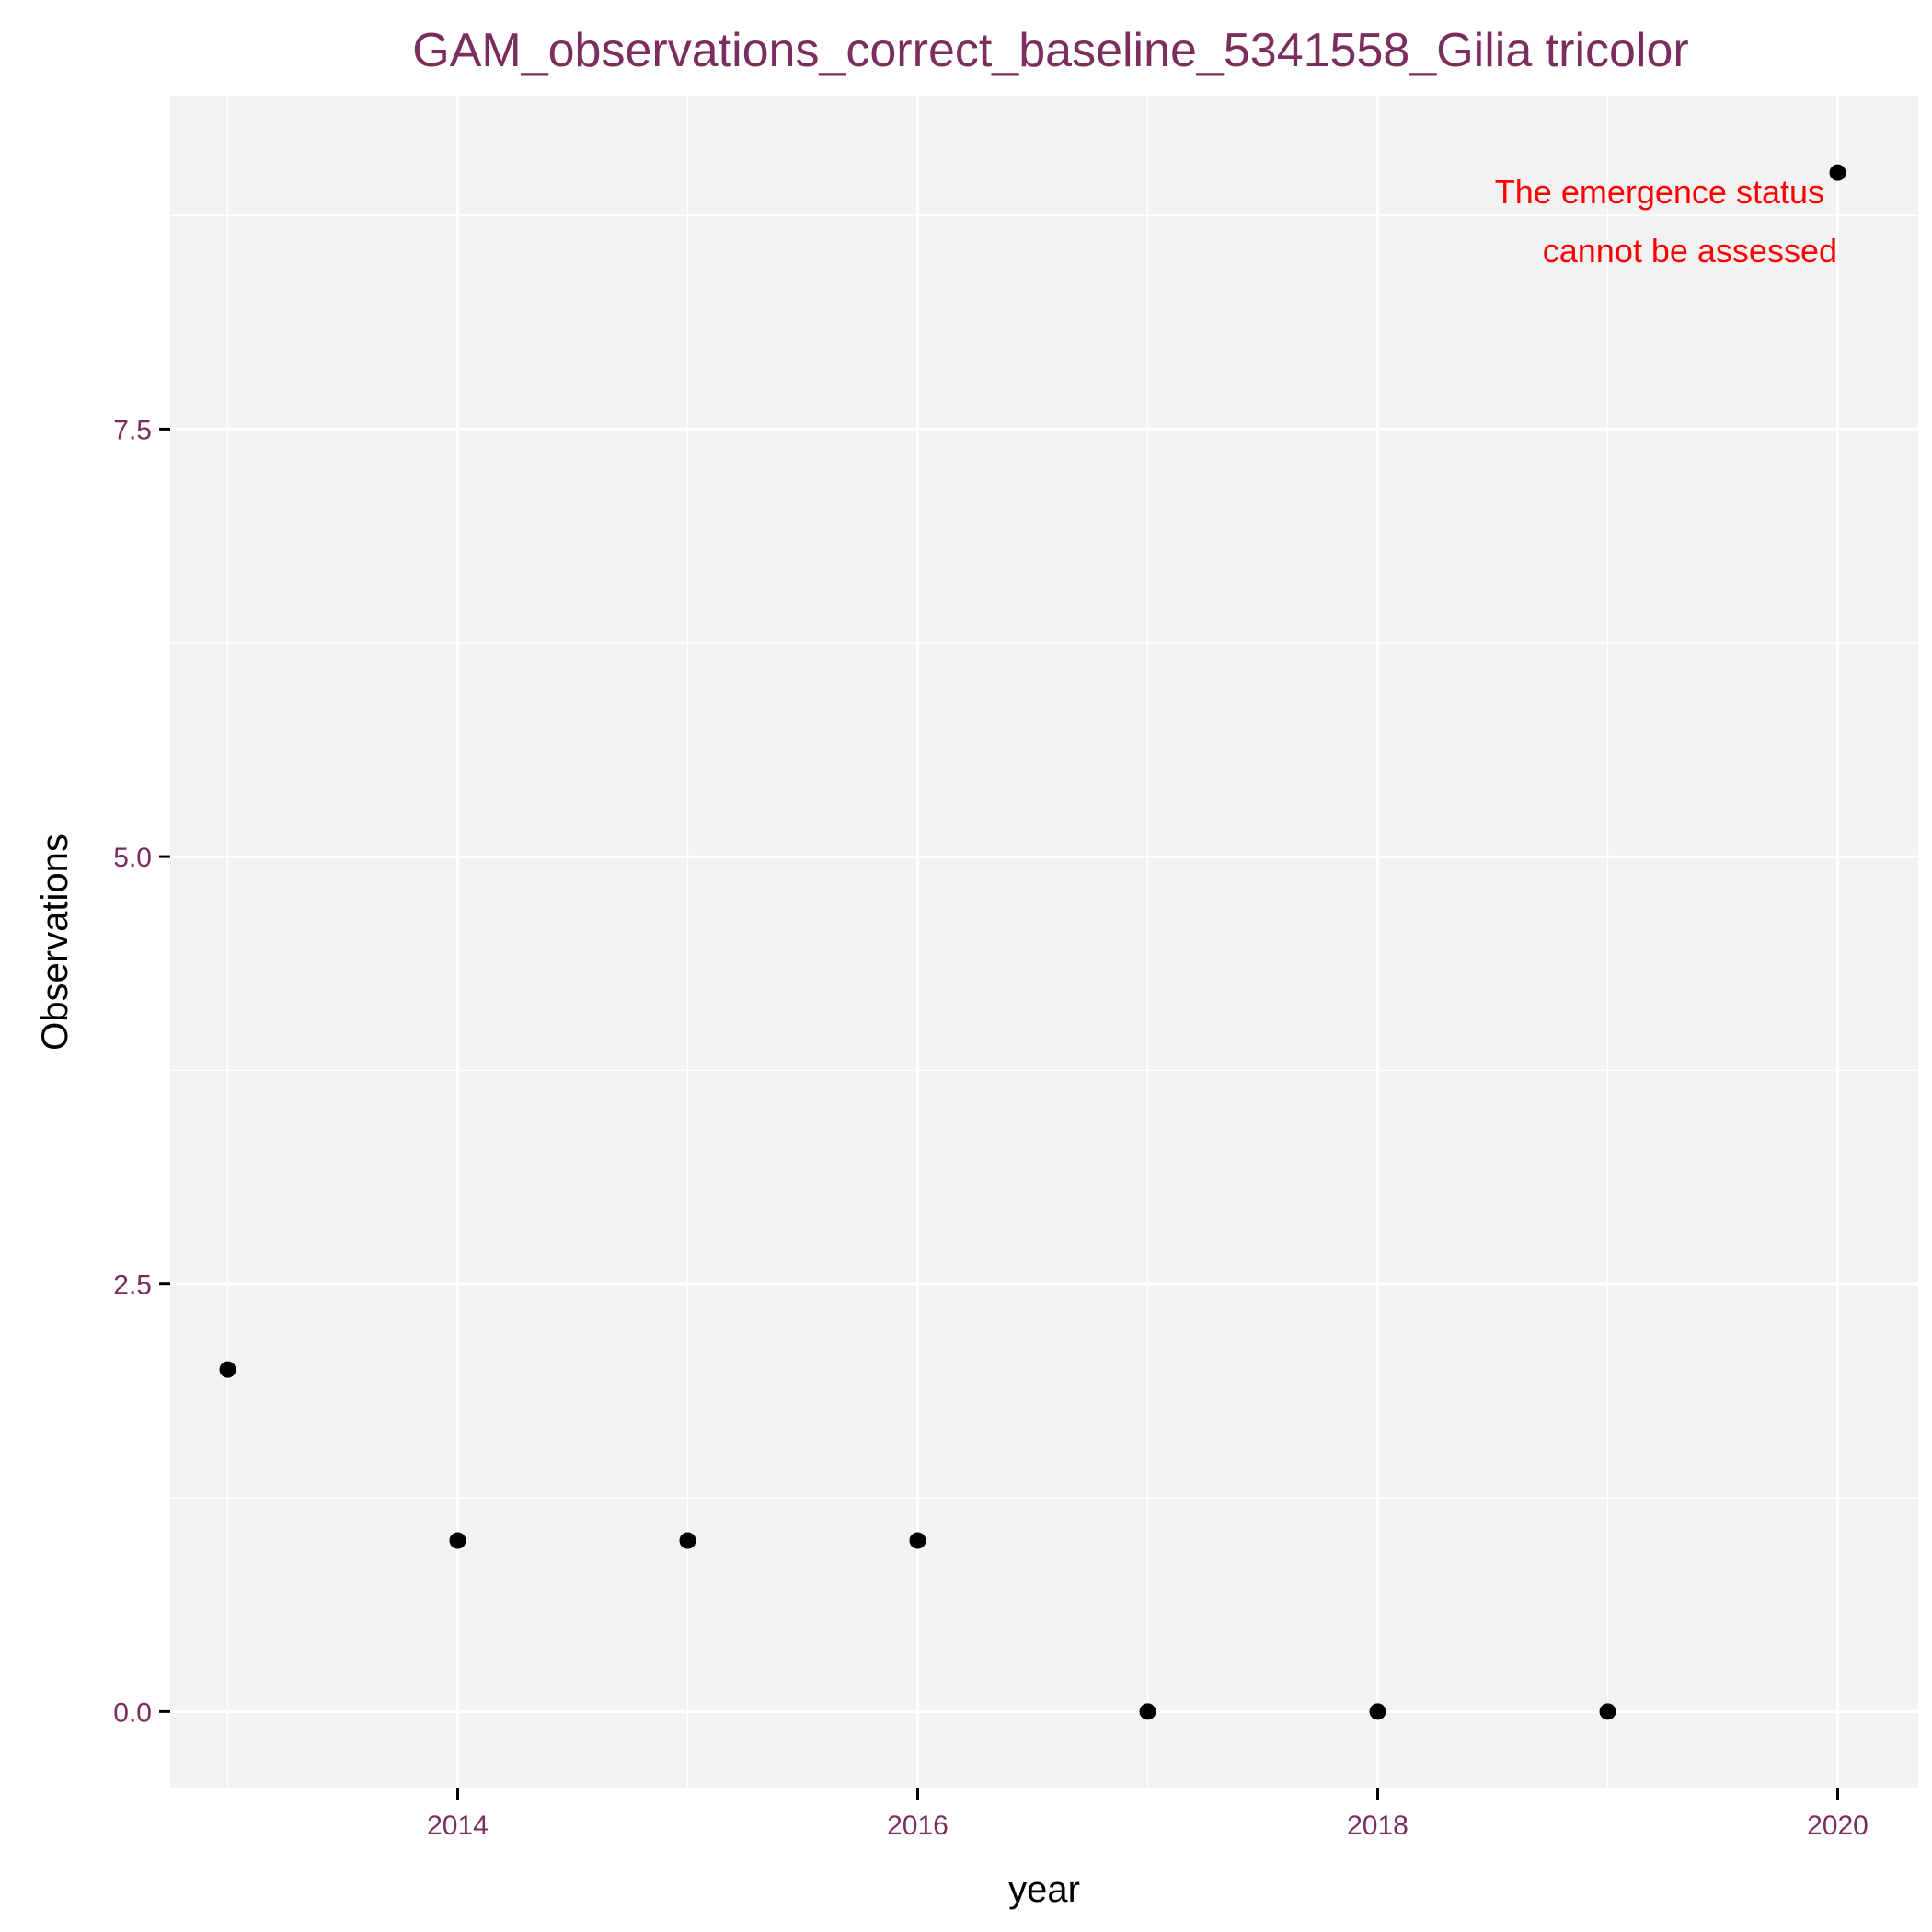 This screenshot has width=1932, height=1932. I want to click on y-tick-label: 2.5, so click(132, 1286).